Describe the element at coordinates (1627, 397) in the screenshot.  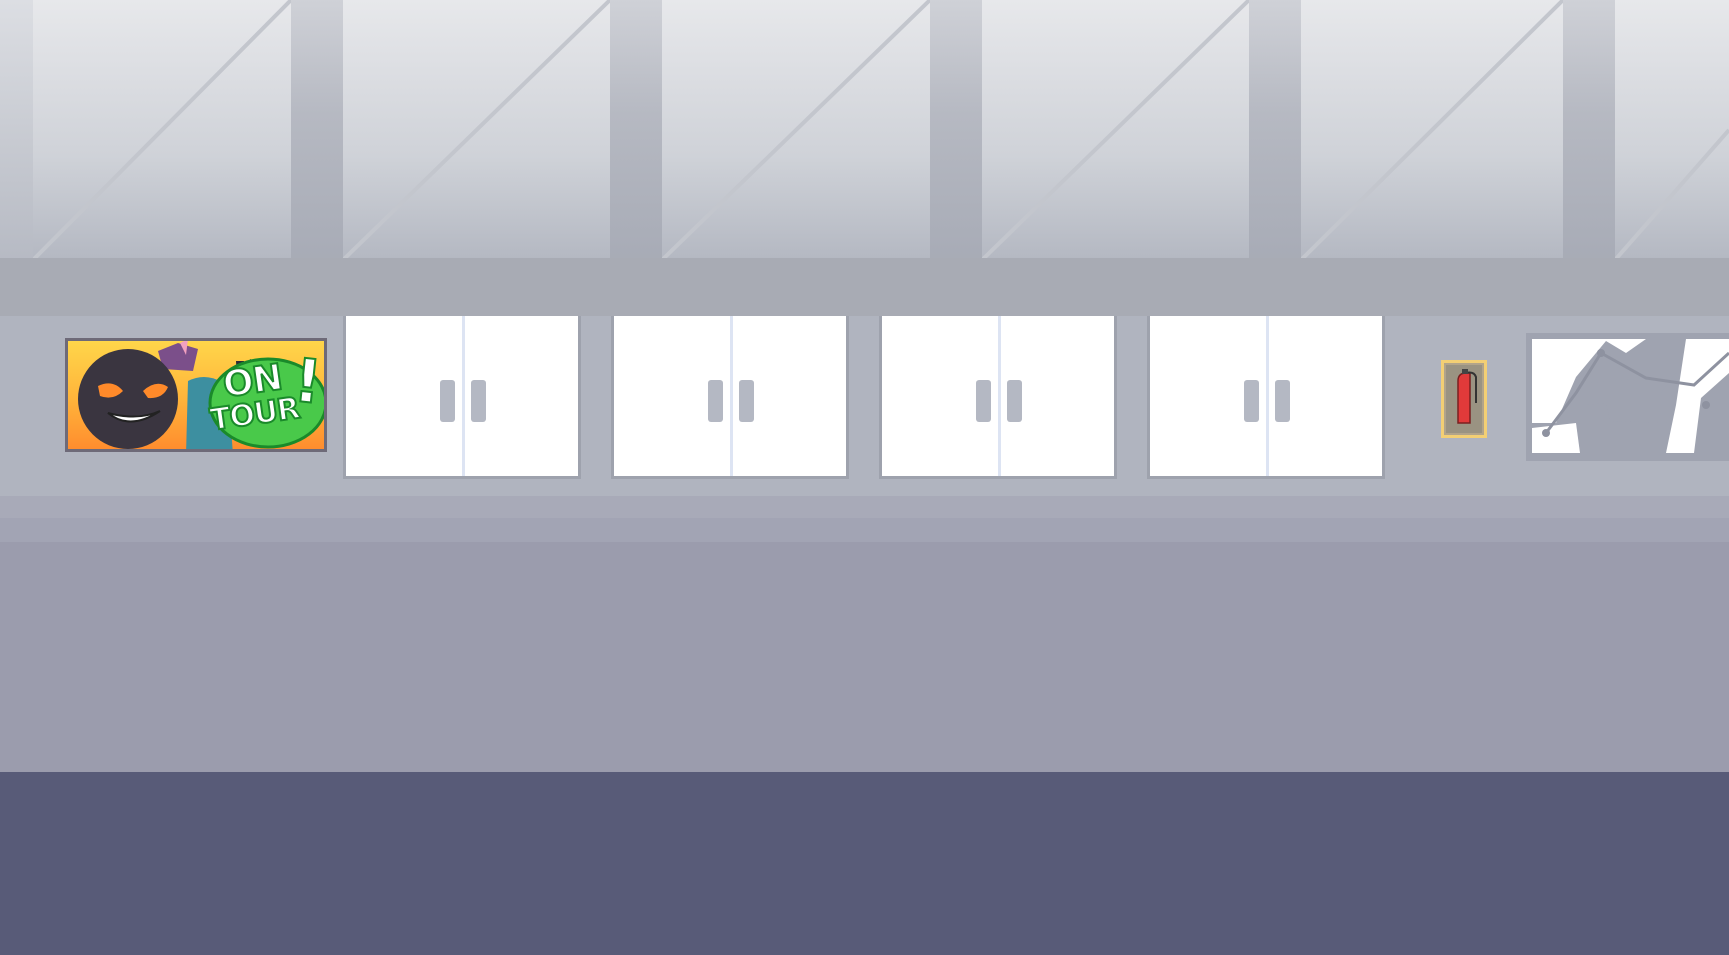
I see `broken-window-icon` at that location.